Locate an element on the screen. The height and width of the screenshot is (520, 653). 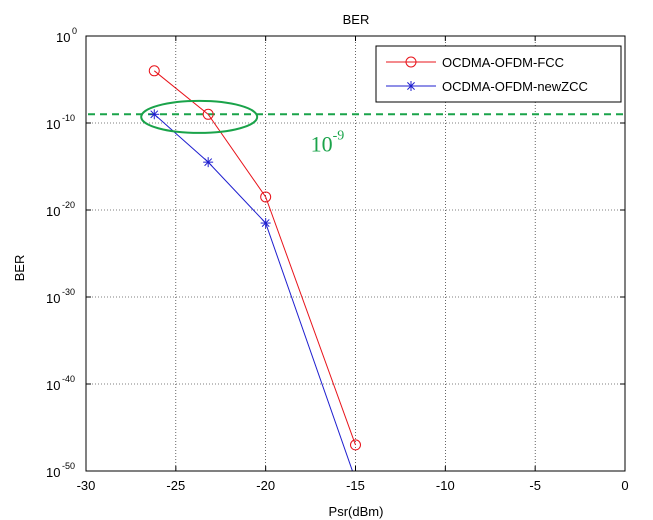
y-tick-label-exponent: -20 is located at coordinates (68, 205).